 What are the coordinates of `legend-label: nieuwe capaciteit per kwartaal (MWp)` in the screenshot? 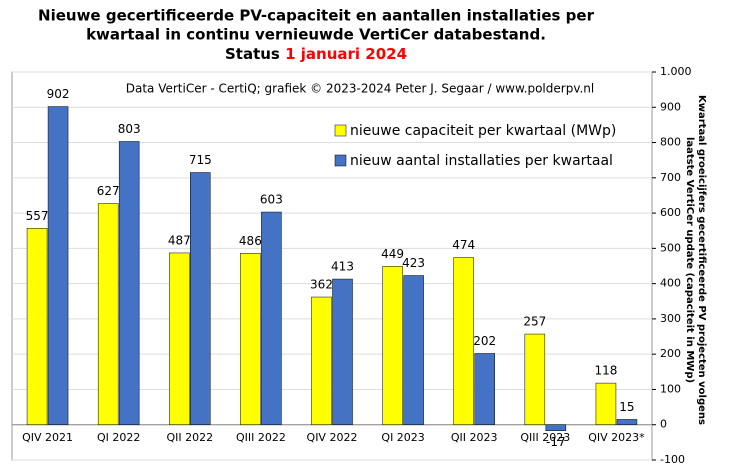 It's located at (483, 131).